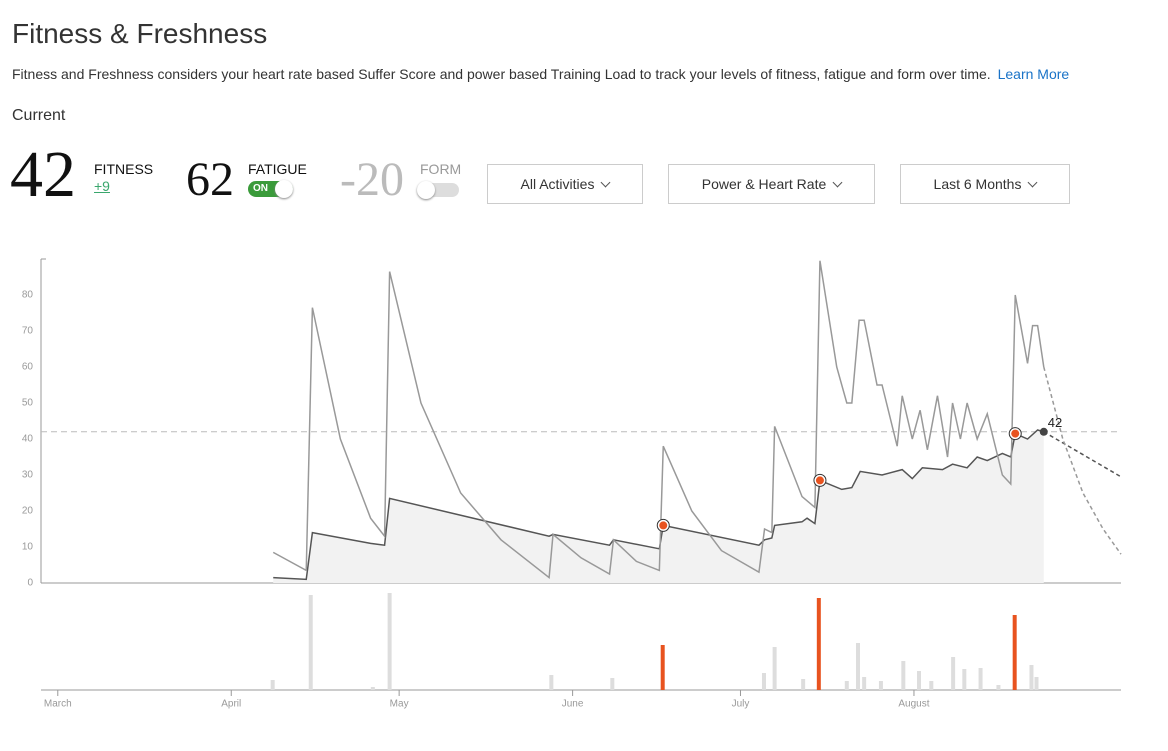  I want to click on activity-filter: All Activities, so click(565, 184).